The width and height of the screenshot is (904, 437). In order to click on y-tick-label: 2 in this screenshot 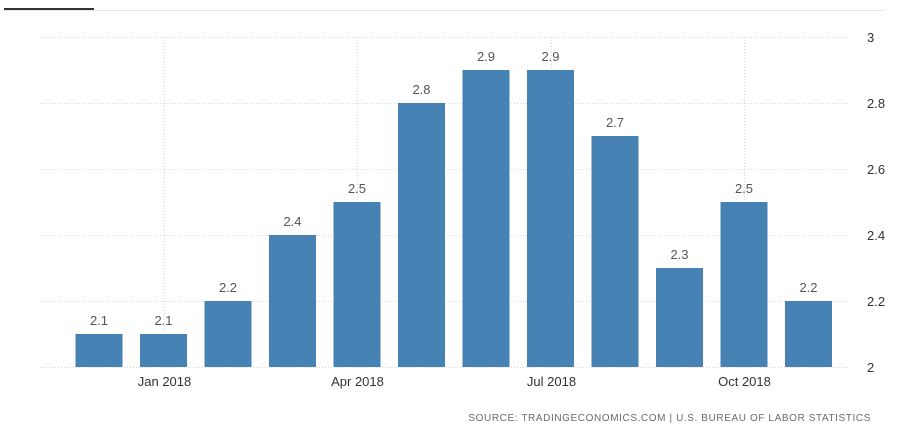, I will do `click(870, 367)`.